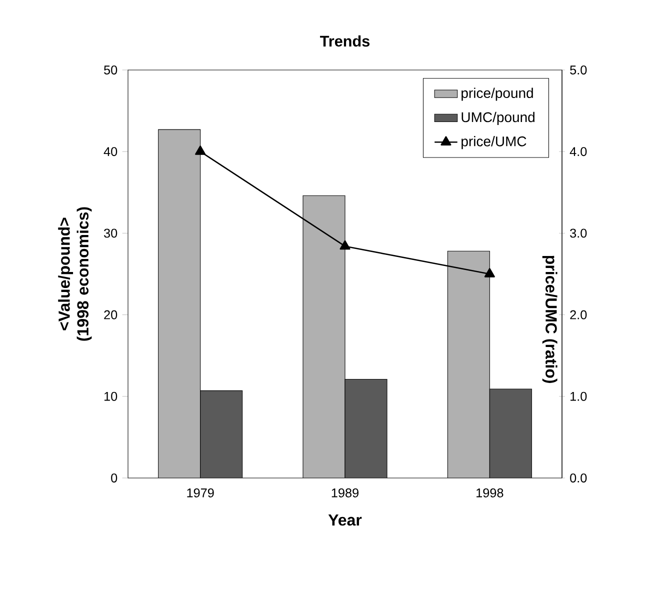 This screenshot has height=591, width=649. I want to click on y2-tick-label: 3.0, so click(578, 233).